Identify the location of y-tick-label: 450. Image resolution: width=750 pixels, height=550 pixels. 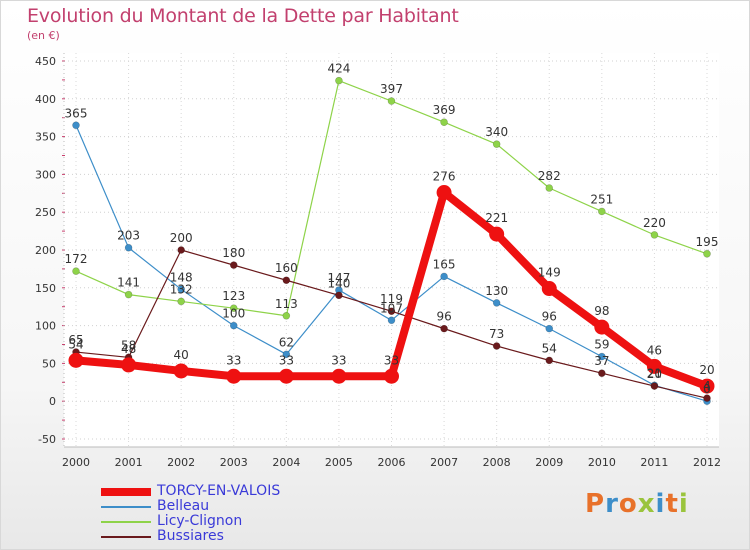
(45, 61).